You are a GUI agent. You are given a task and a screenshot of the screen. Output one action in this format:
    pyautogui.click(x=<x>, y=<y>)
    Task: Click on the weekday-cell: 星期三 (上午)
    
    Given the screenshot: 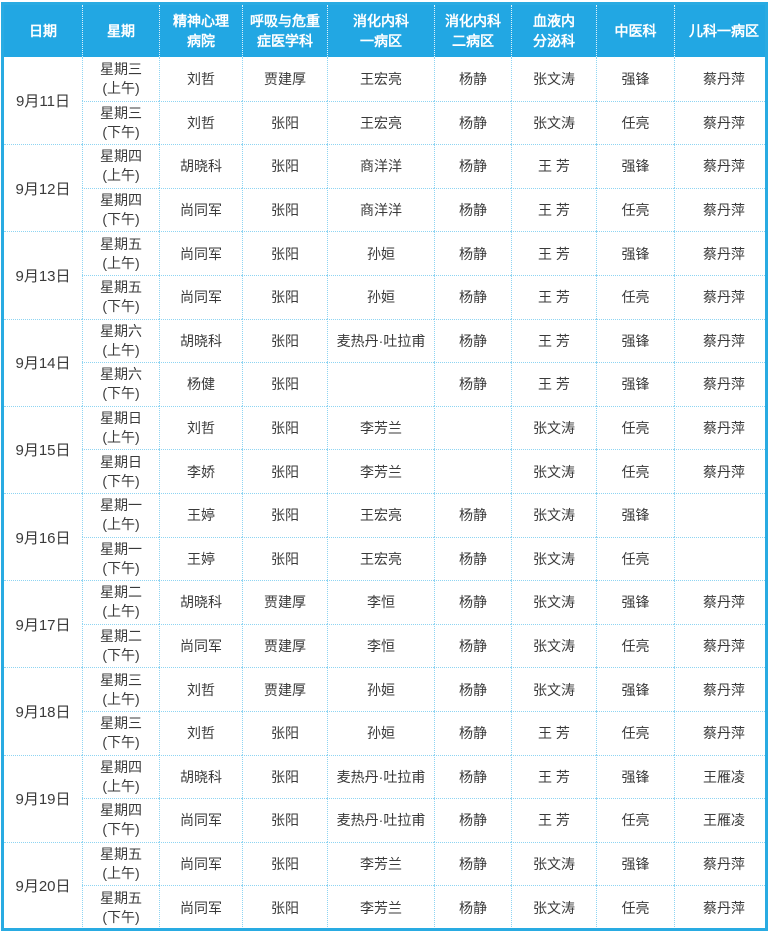 What is the action you would take?
    pyautogui.click(x=120, y=689)
    